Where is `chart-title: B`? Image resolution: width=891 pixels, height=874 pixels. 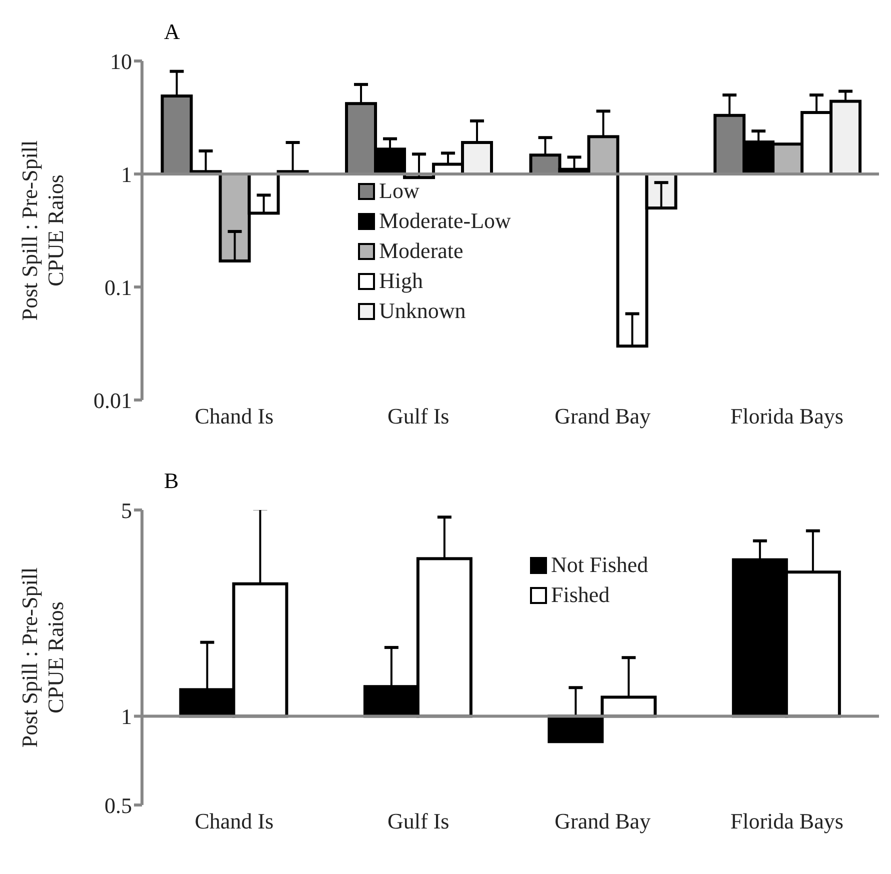
chart-title: B is located at coordinates (171, 481).